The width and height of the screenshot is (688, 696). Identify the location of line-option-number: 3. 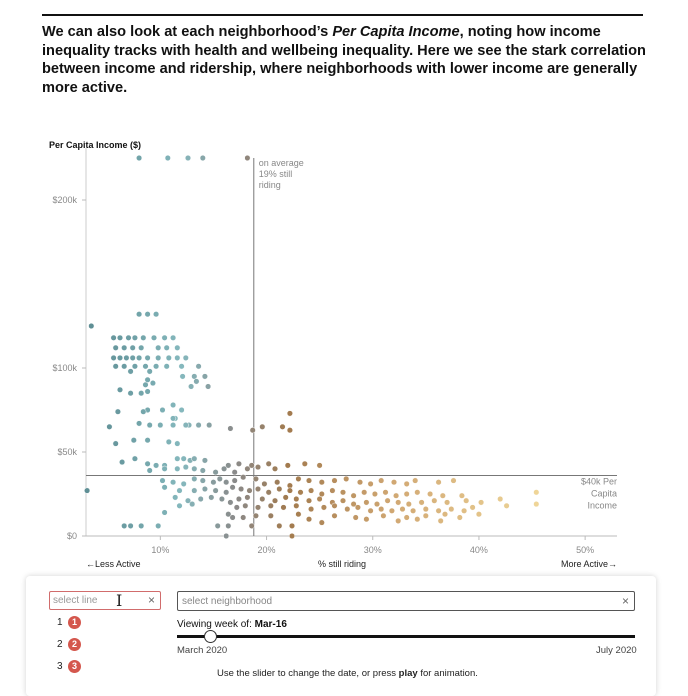
(60, 666).